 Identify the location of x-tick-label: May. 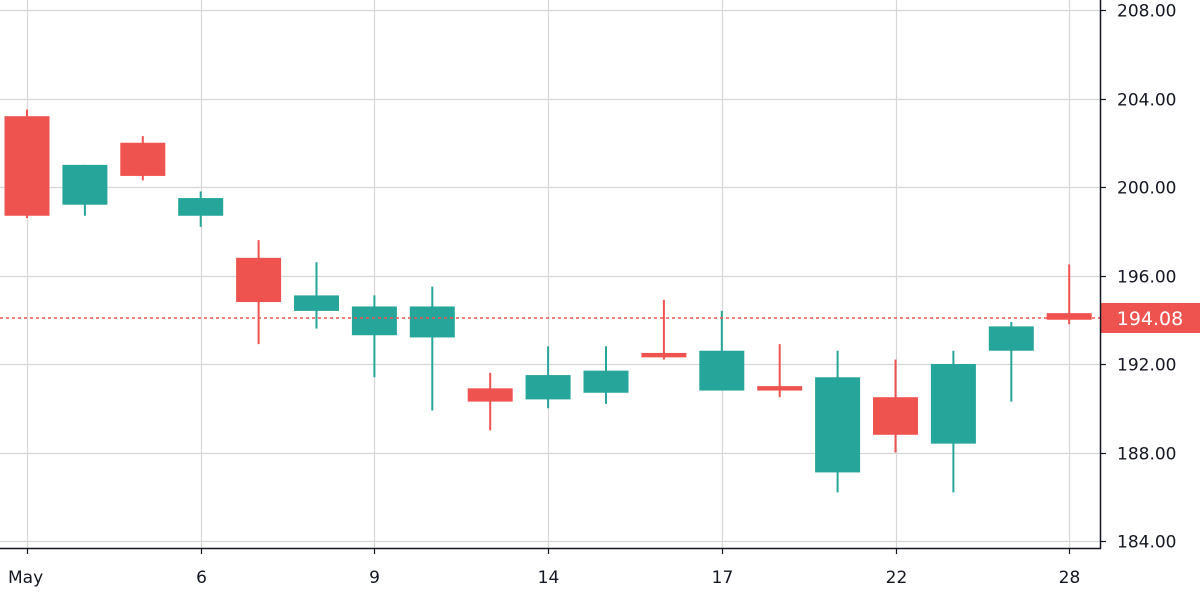
(25, 578).